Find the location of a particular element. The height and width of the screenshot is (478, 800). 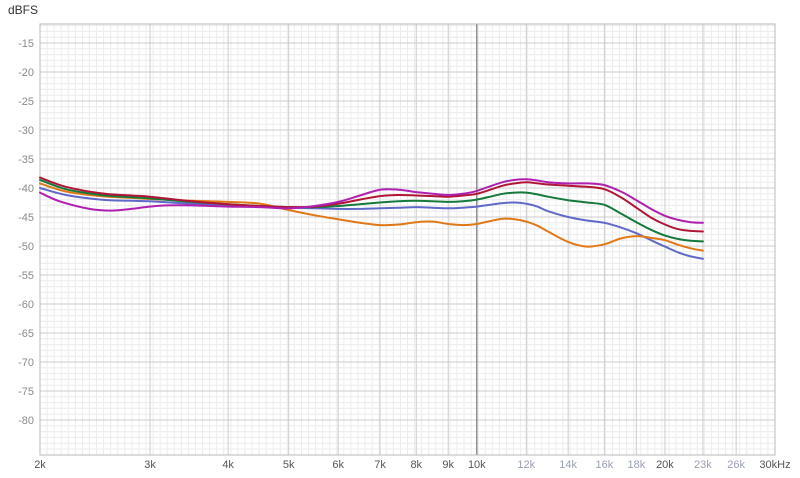

y-tick-label: -30 is located at coordinates (26, 131).